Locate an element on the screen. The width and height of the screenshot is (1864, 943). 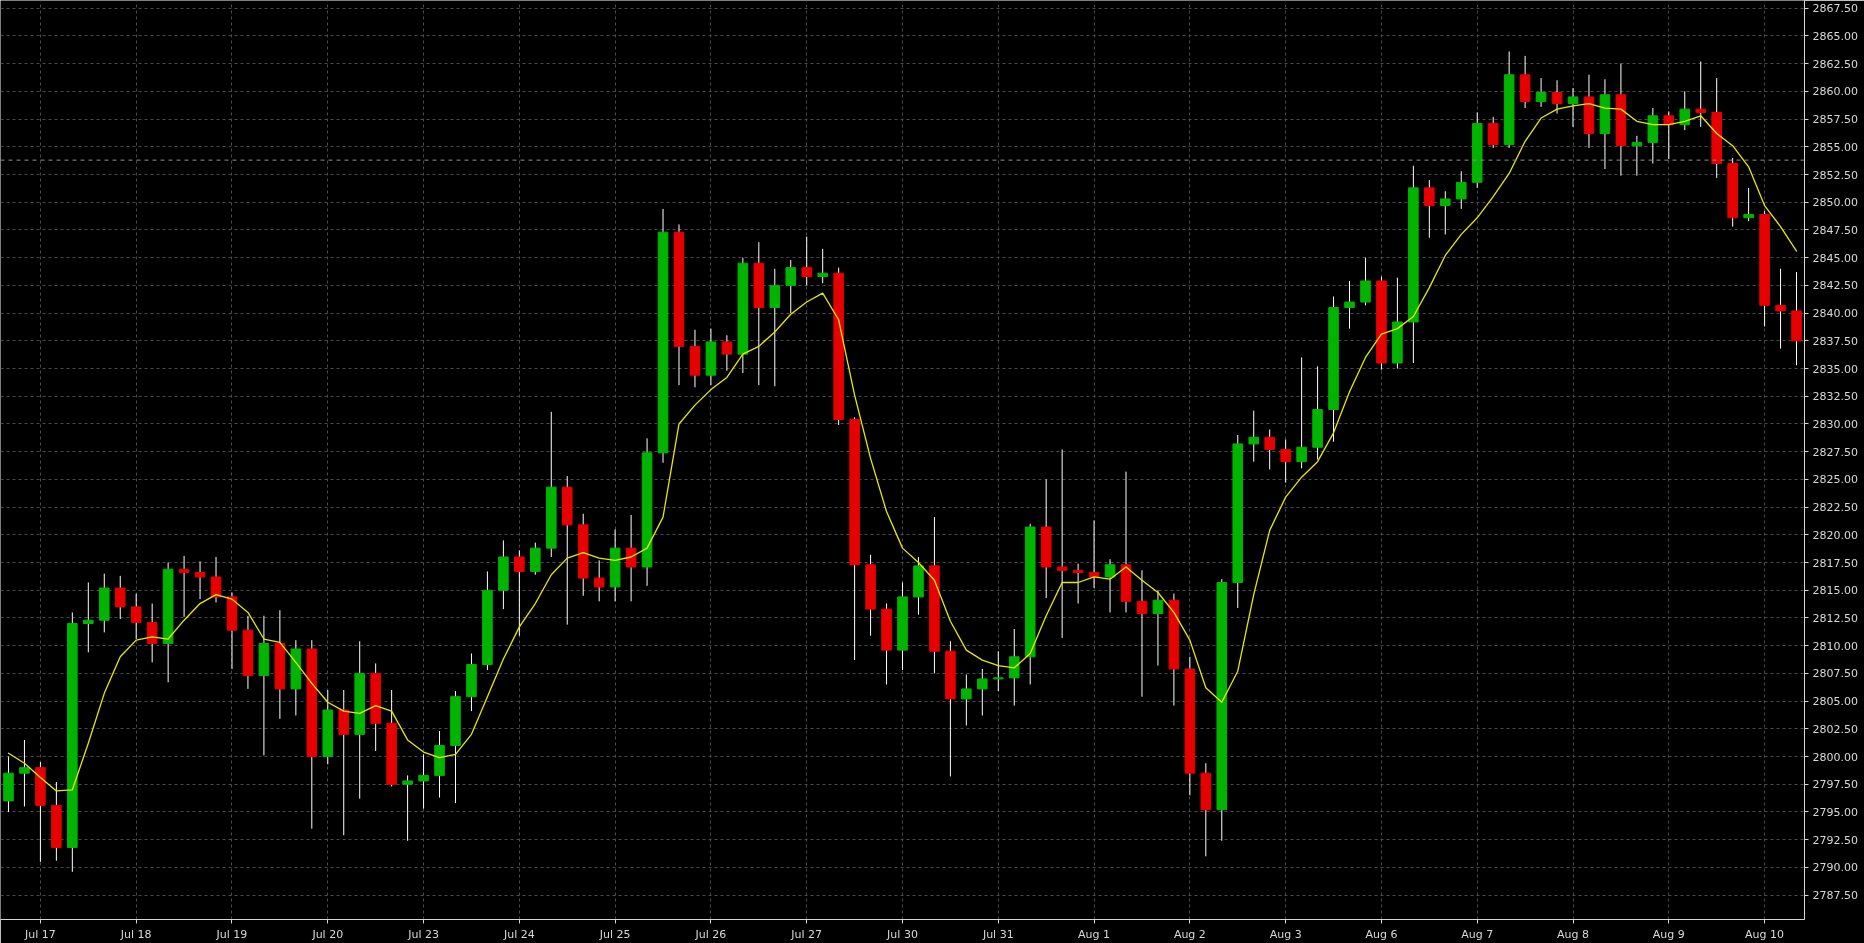
y-tick-label: 2850.00 is located at coordinates (1835, 203).